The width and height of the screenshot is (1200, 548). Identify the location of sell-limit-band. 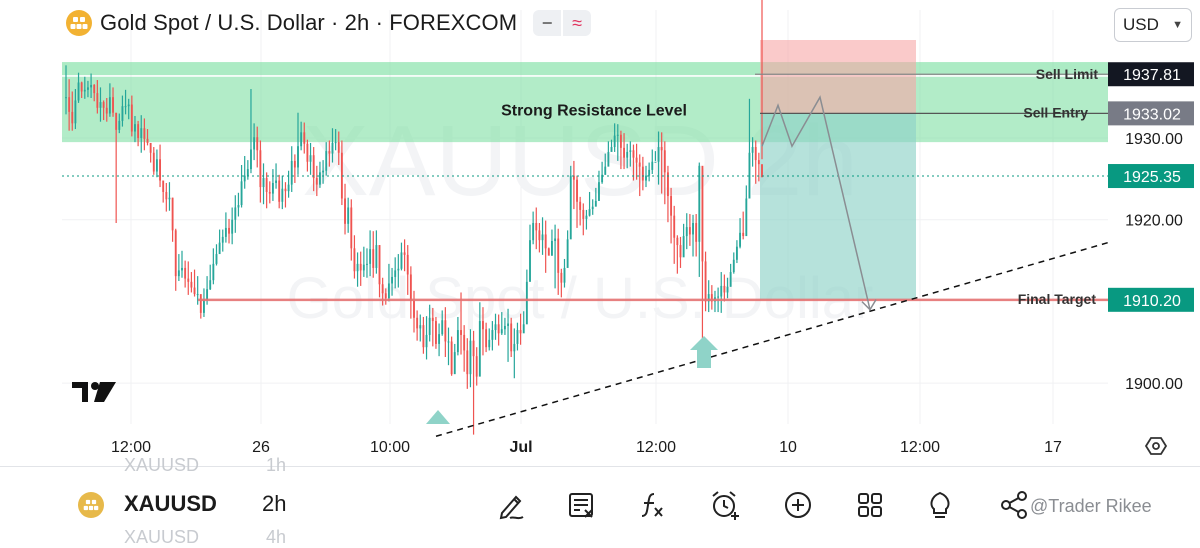
(585, 69).